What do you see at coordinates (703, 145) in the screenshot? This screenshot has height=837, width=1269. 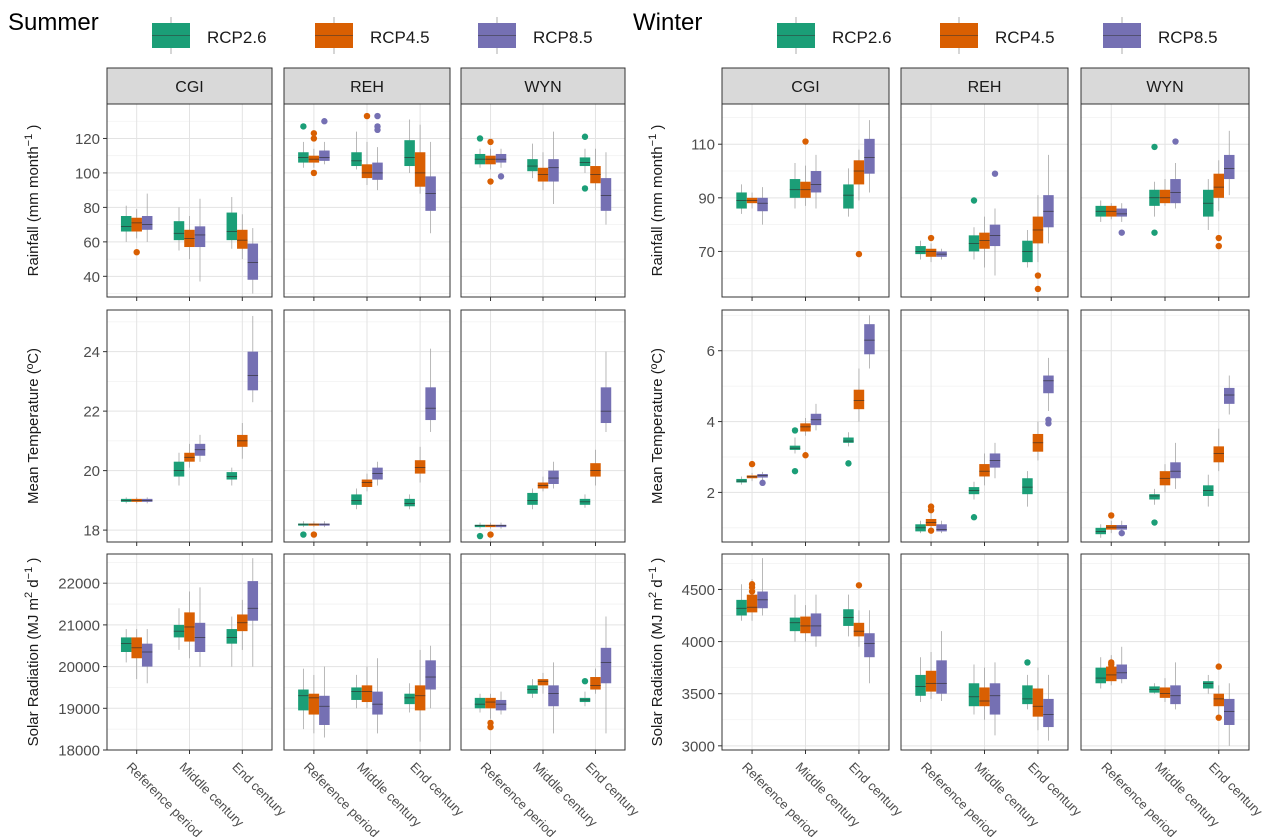 I see `y-tick-label: 110` at bounding box center [703, 145].